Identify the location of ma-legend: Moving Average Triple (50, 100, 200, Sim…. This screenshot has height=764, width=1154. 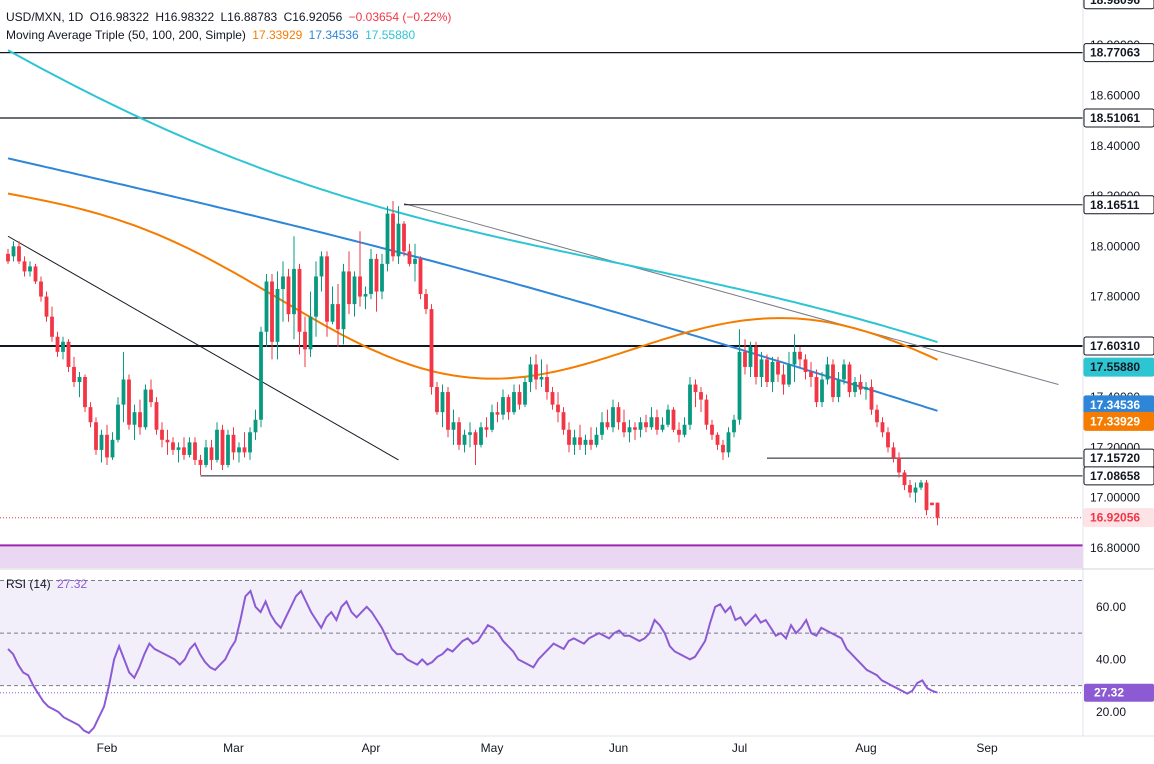
(212, 35).